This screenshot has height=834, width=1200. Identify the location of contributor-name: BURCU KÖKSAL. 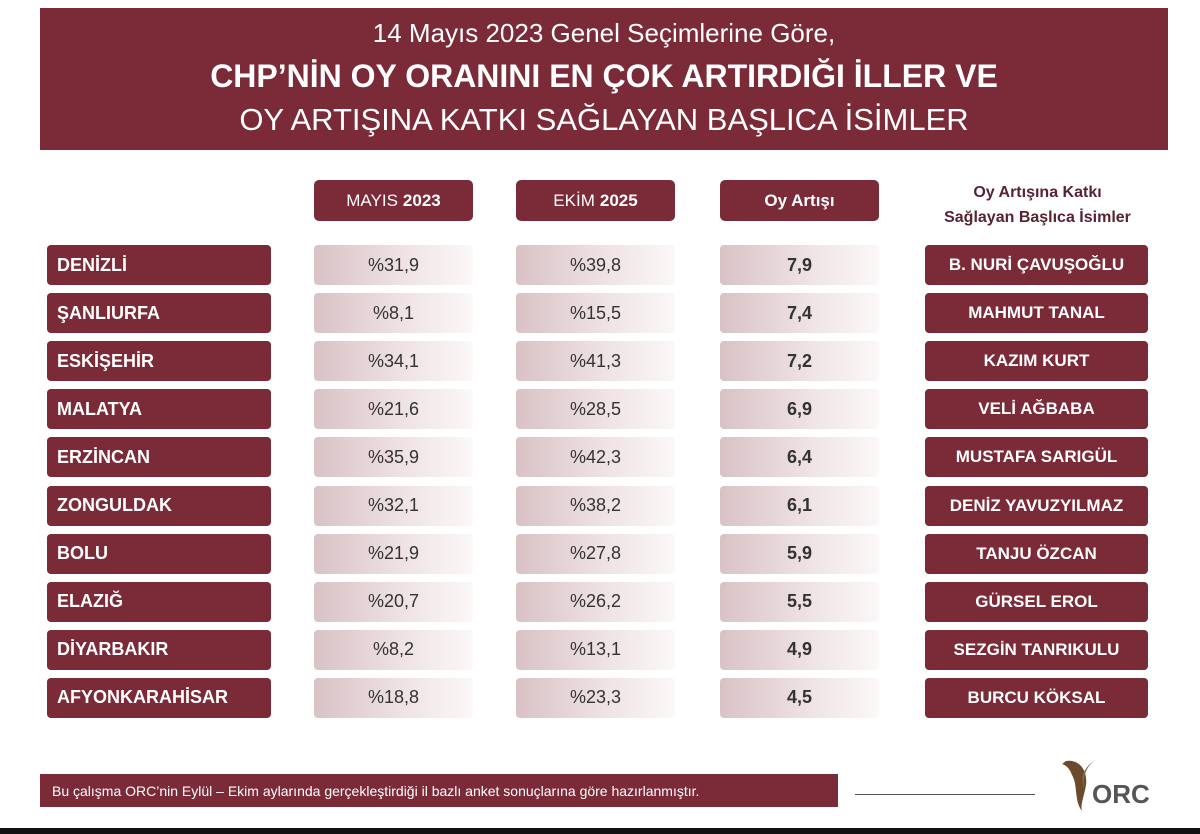
(1036, 697).